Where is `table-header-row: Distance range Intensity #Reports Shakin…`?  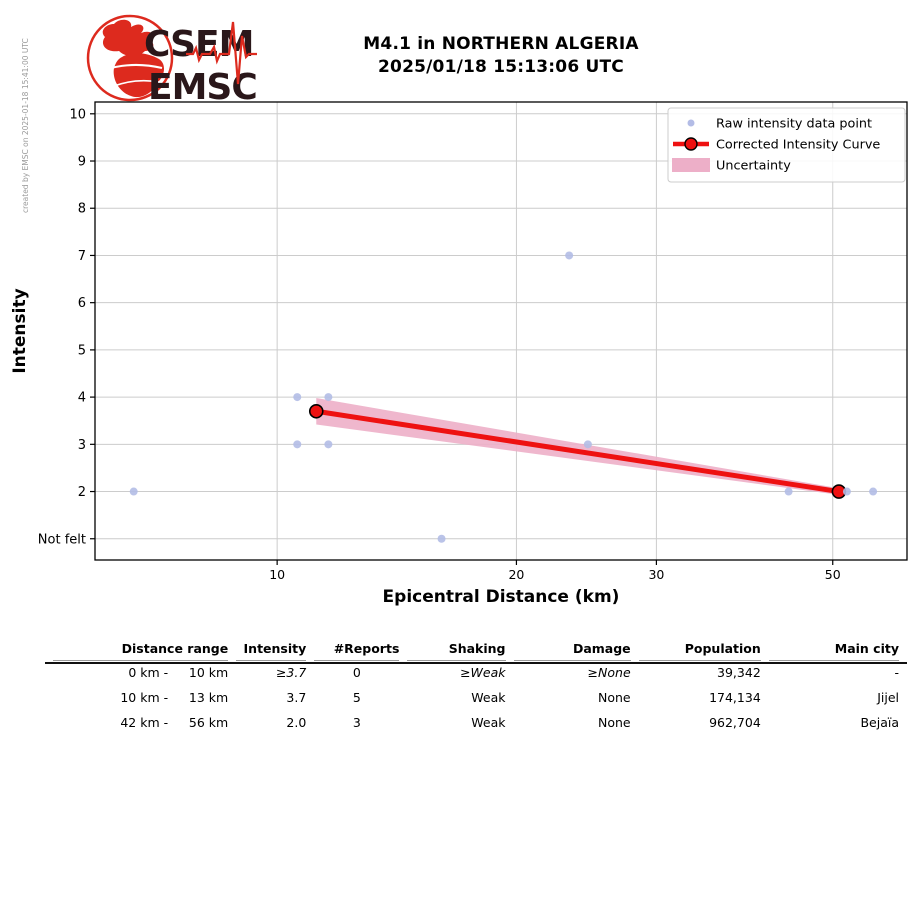 table-header-row: Distance range Intensity #Reports Shakin… is located at coordinates (476, 650).